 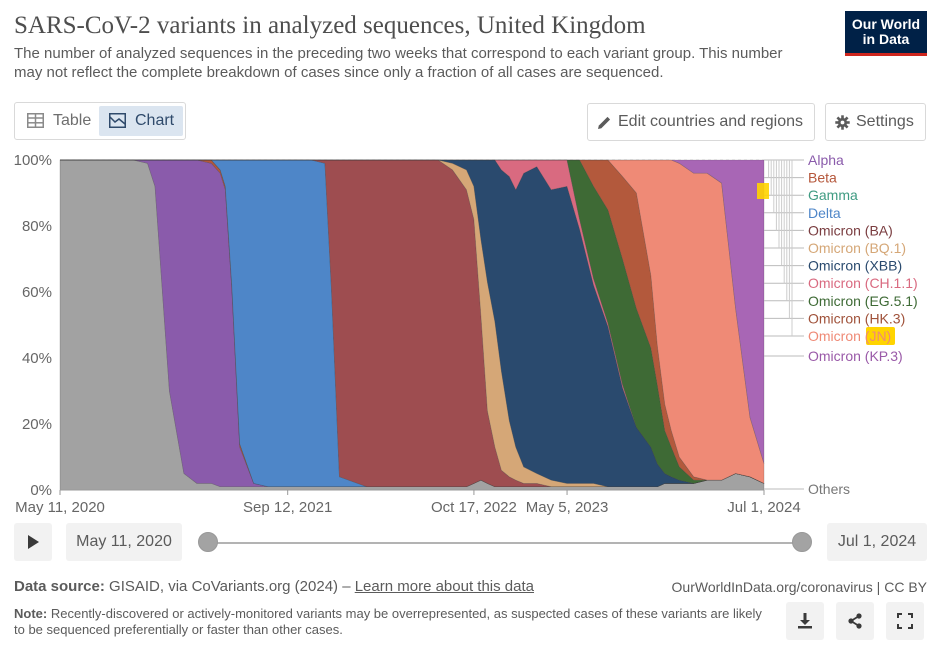 I want to click on legend-item: Omicron (BQ.1), so click(x=857, y=248).